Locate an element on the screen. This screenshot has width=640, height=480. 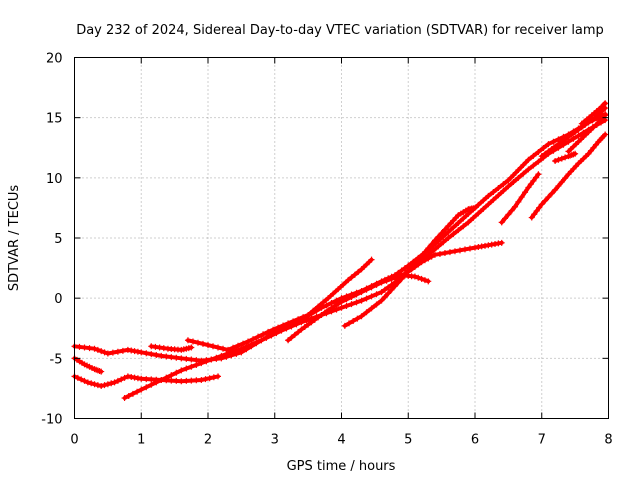
x-tick-label: 3 is located at coordinates (275, 440).